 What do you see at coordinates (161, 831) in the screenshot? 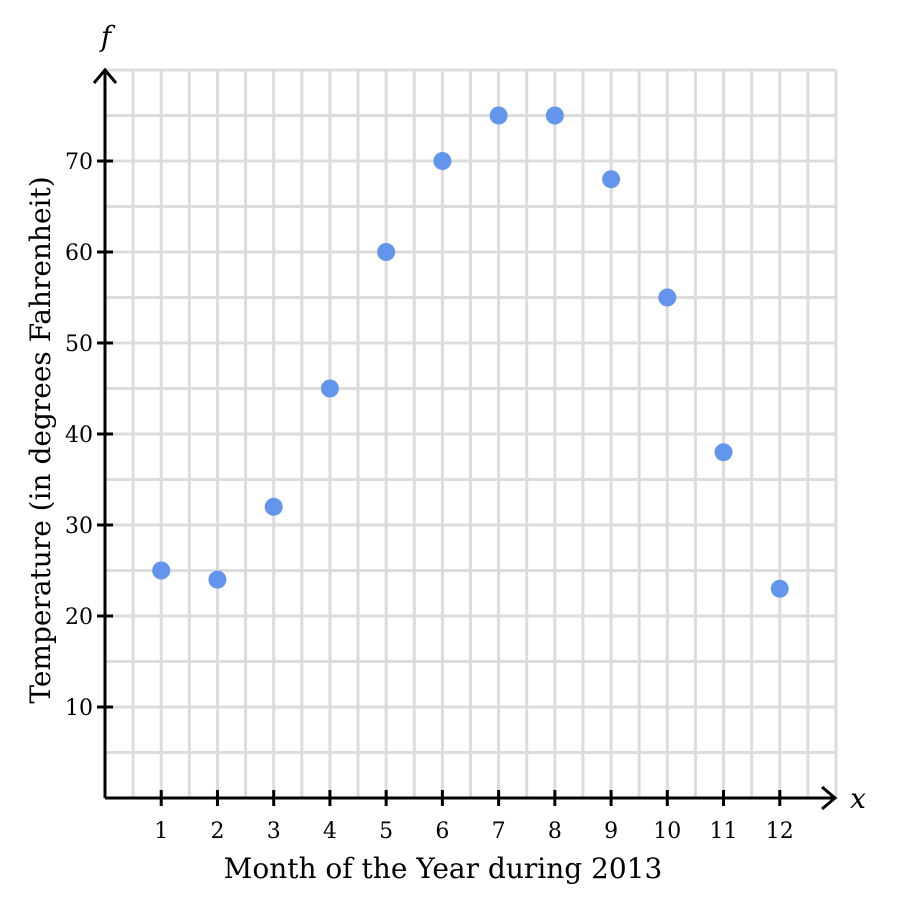
I see `x-tick-label: 1` at bounding box center [161, 831].